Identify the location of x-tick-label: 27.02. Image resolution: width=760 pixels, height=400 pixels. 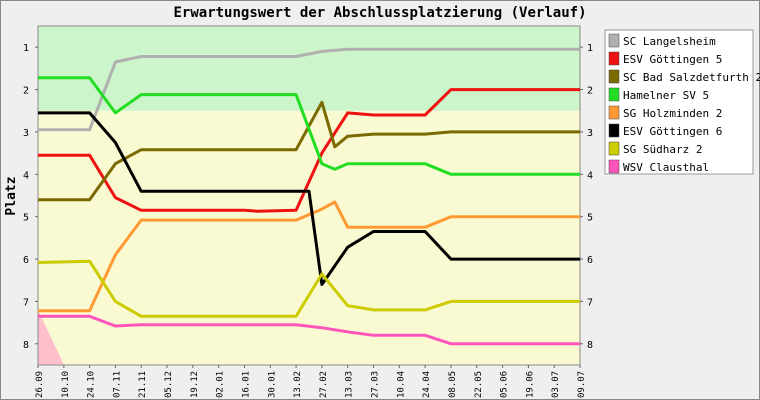
(324, 384).